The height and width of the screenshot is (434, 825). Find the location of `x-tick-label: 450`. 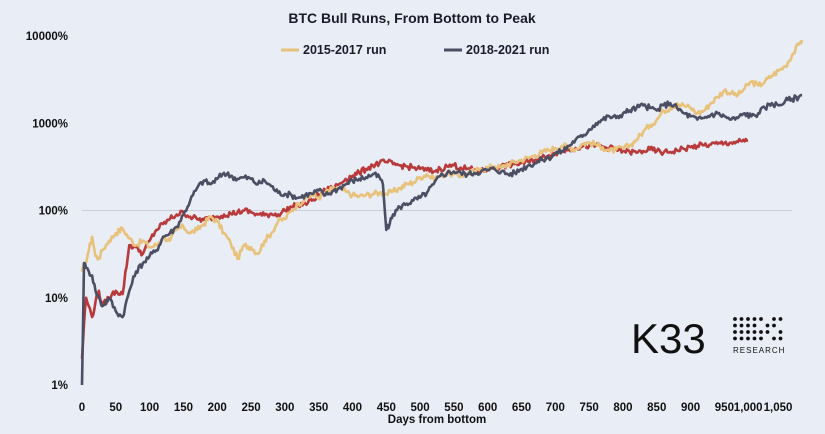

x-tick-label: 450 is located at coordinates (386, 408).